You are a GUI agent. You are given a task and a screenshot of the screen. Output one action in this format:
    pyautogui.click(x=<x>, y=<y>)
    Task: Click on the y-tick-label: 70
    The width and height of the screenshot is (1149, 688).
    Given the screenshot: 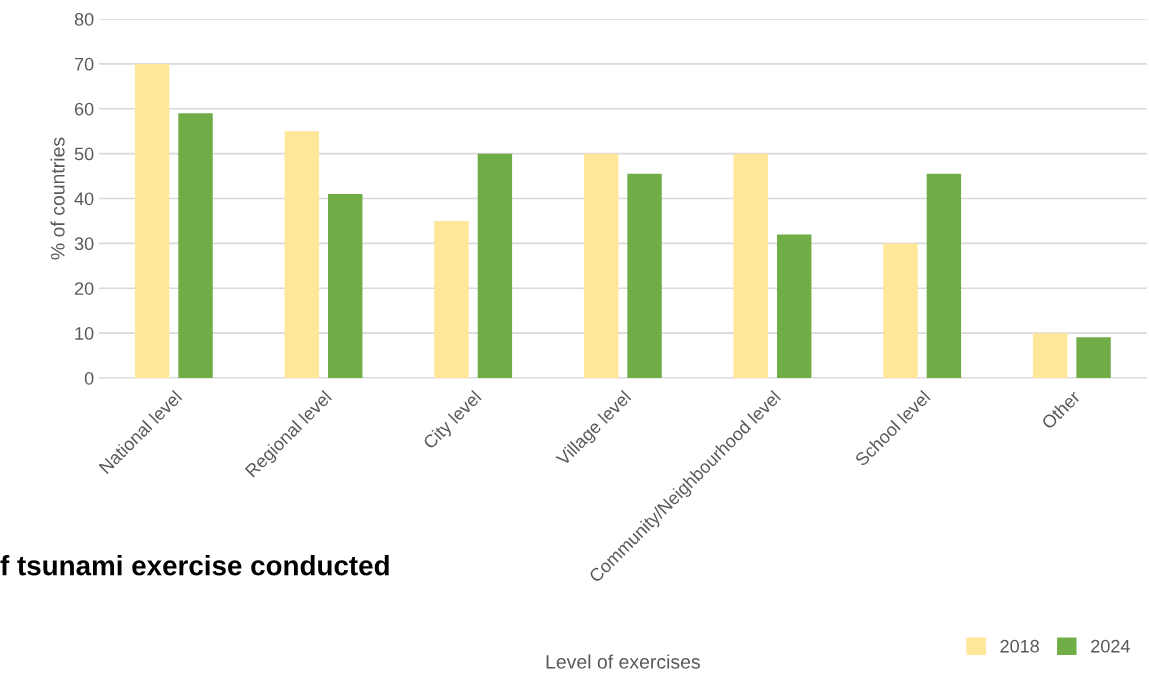 What is the action you would take?
    pyautogui.click(x=84, y=64)
    